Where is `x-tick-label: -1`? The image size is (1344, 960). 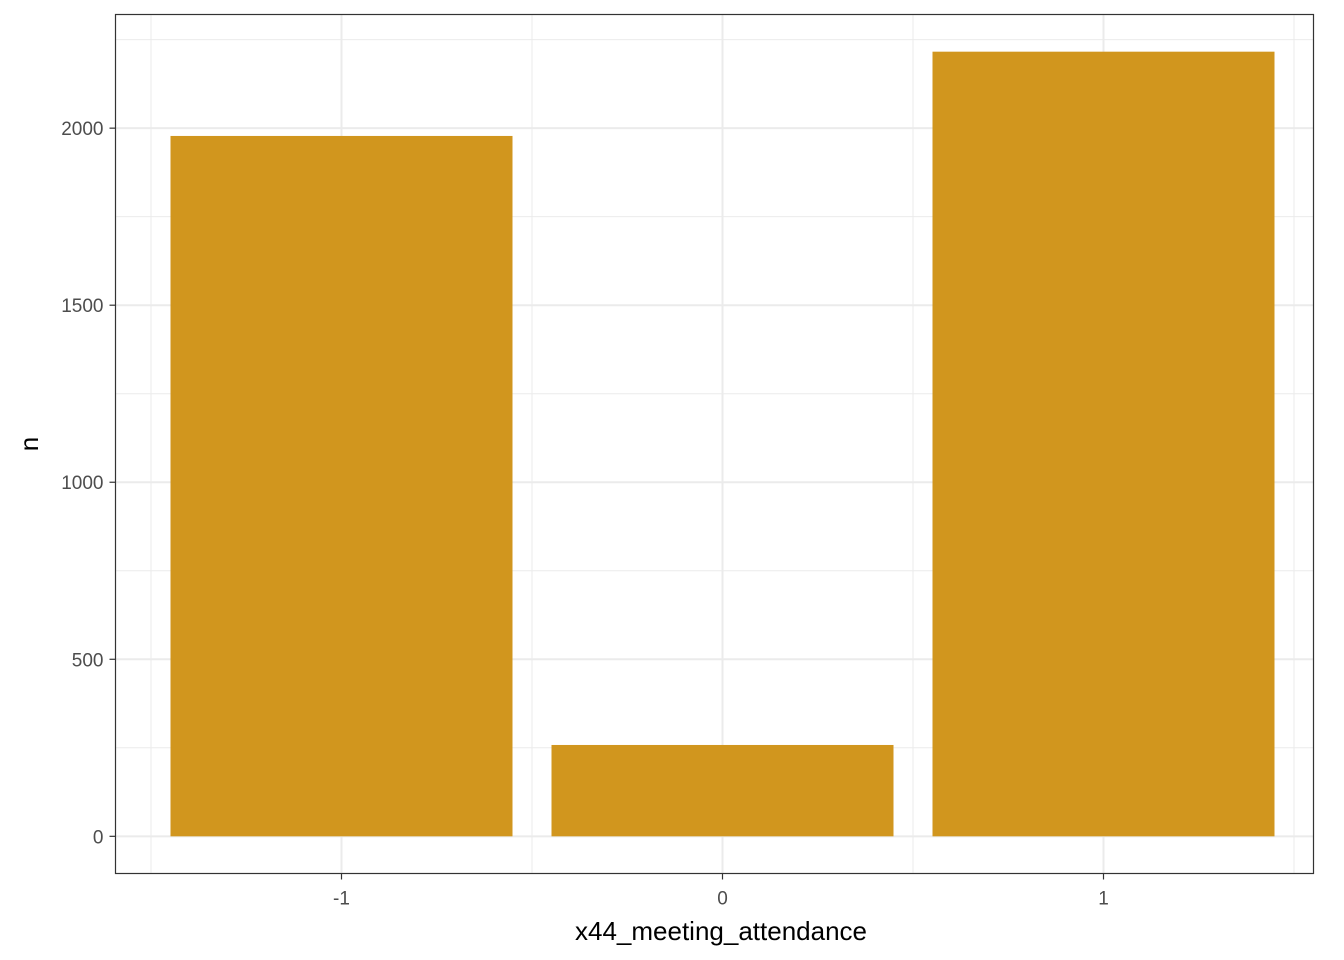
x-tick-label: -1 is located at coordinates (341, 899).